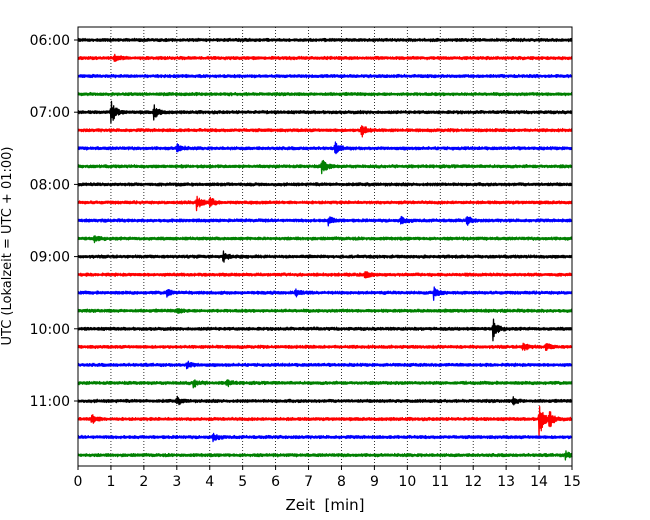 This screenshot has width=650, height=520. Describe the element at coordinates (473, 482) in the screenshot. I see `x-tick-label: 12` at that location.